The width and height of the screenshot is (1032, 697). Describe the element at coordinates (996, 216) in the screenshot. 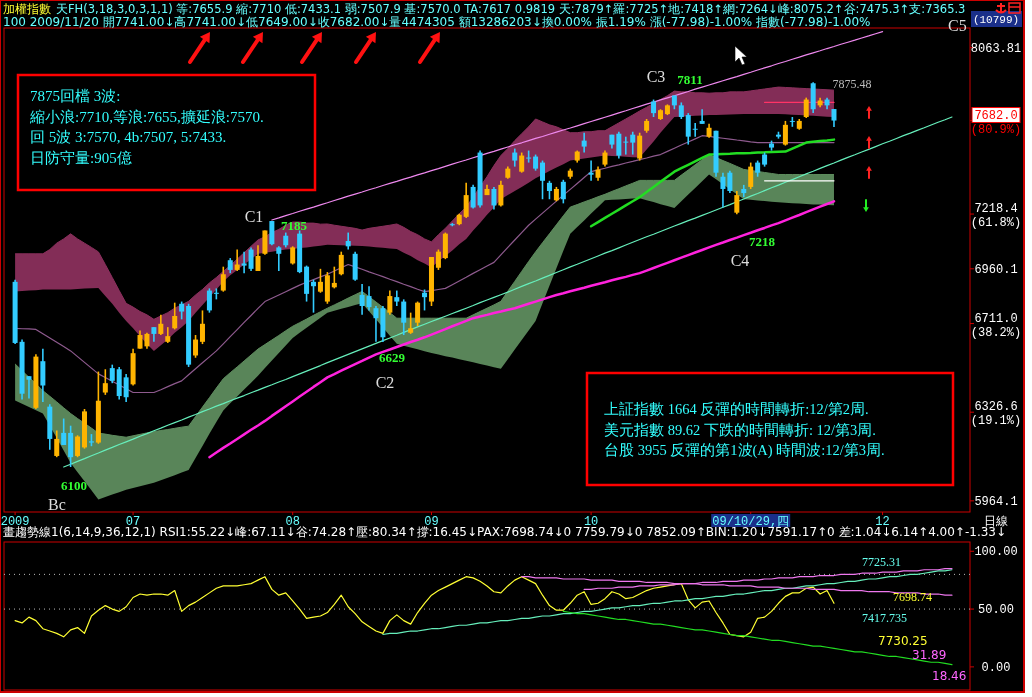

I see `y-tick-label: 7218.4 (61.8%)` at that location.